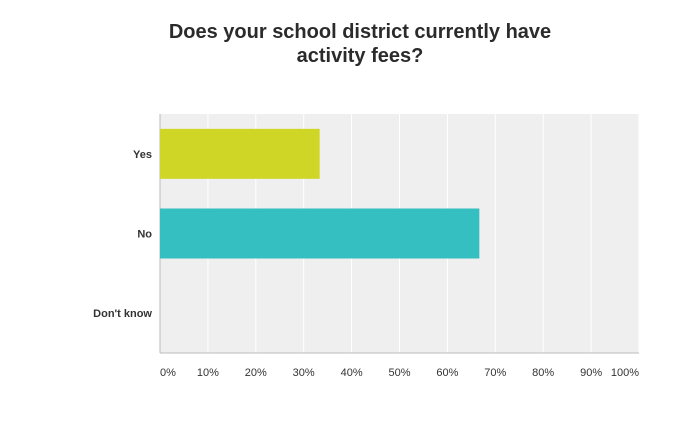 This screenshot has height=427, width=687. I want to click on x-tick-label: 60%, so click(447, 373).